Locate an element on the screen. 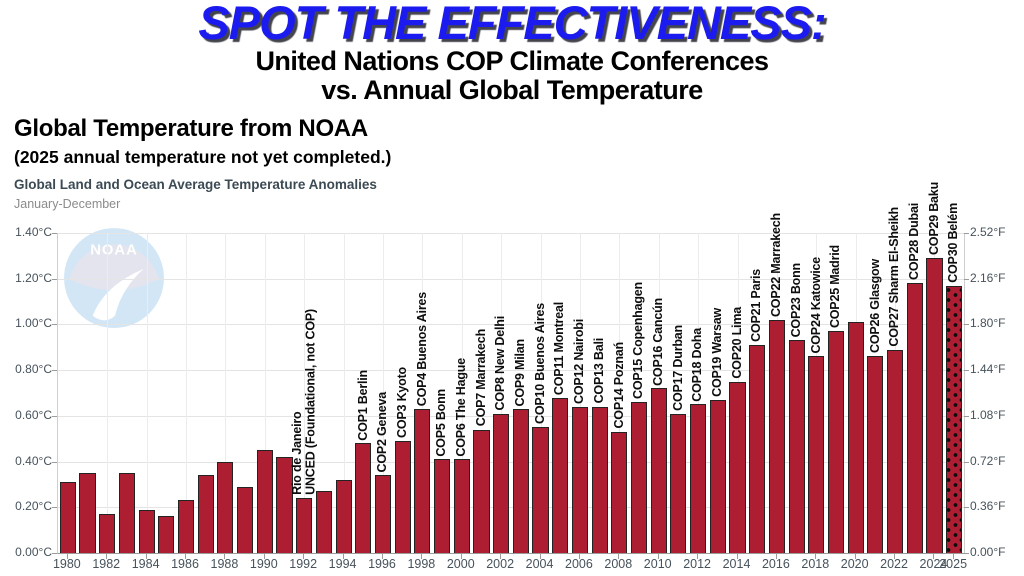 This screenshot has width=1024, height=576. bar-2016 is located at coordinates (776, 436).